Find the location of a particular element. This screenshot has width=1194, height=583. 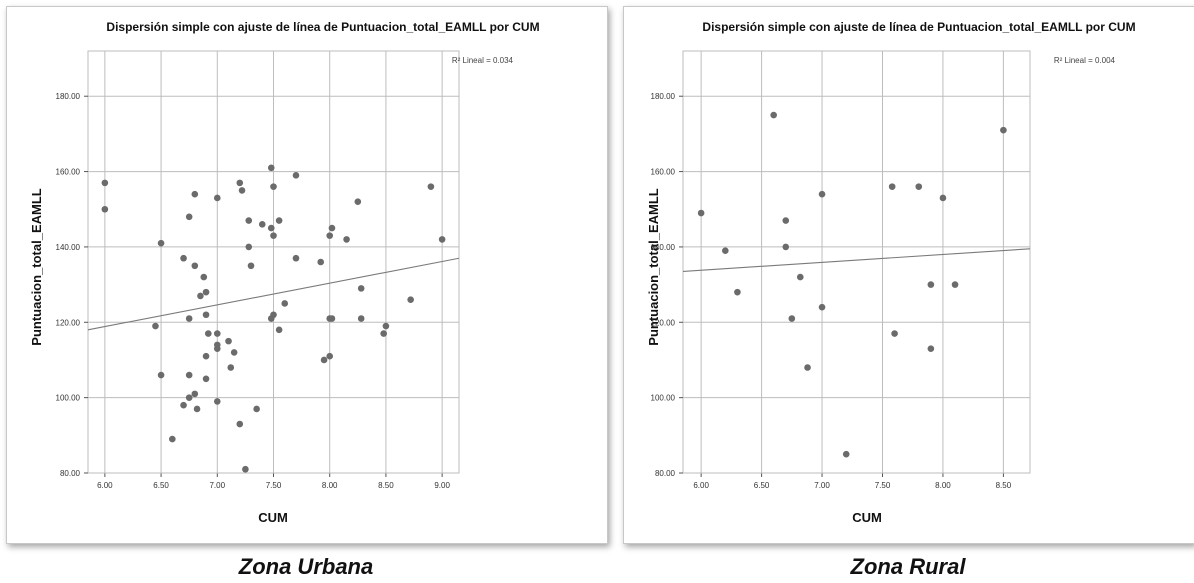

r2-label: R² Lineal = 0.004 is located at coordinates (1085, 60).